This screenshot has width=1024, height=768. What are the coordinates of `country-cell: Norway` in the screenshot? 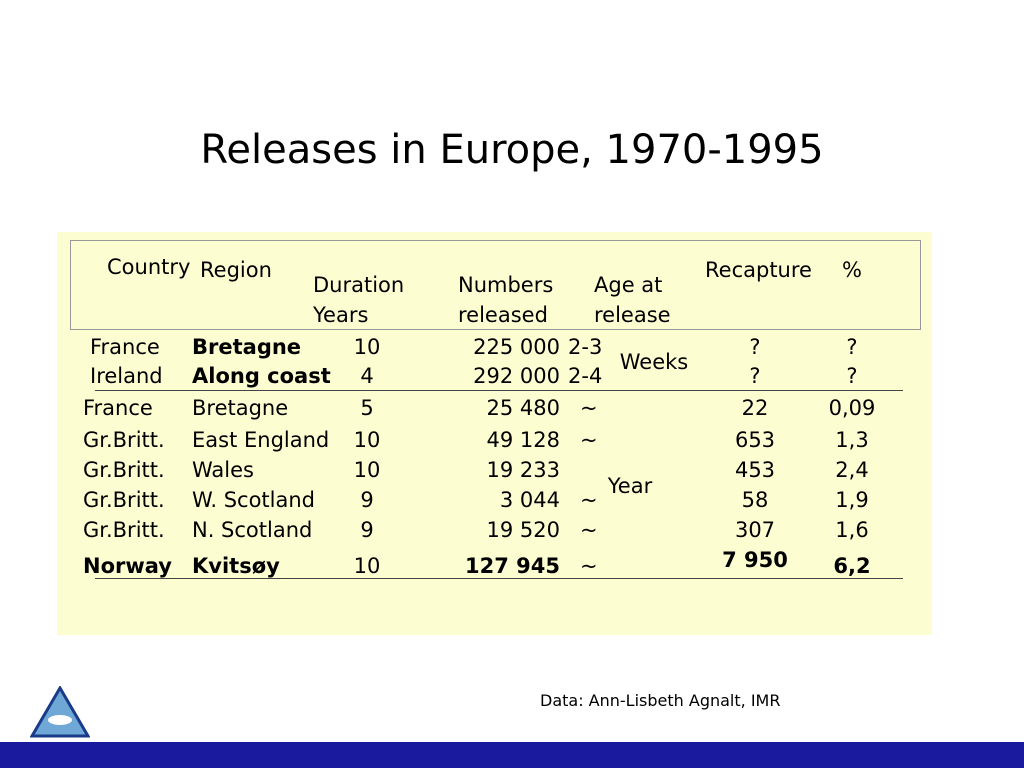 It's located at (127, 566).